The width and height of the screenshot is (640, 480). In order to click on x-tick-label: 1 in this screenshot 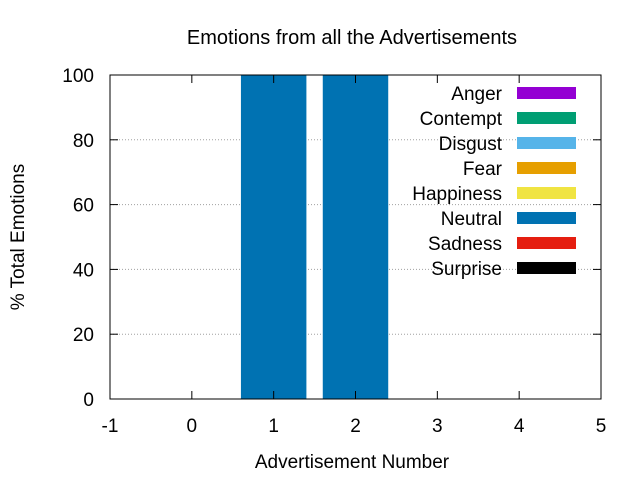, I will do `click(273, 426)`.